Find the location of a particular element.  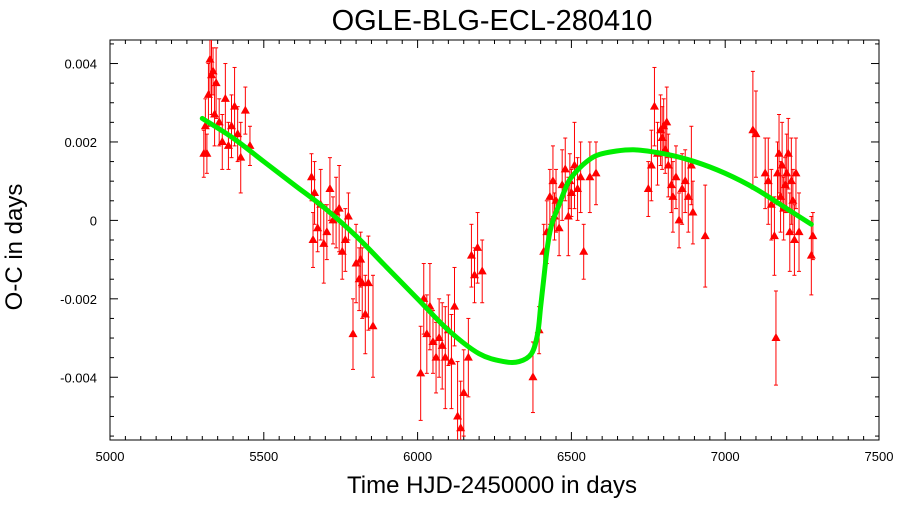

y-tick-label: 0.002 is located at coordinates (80, 142).